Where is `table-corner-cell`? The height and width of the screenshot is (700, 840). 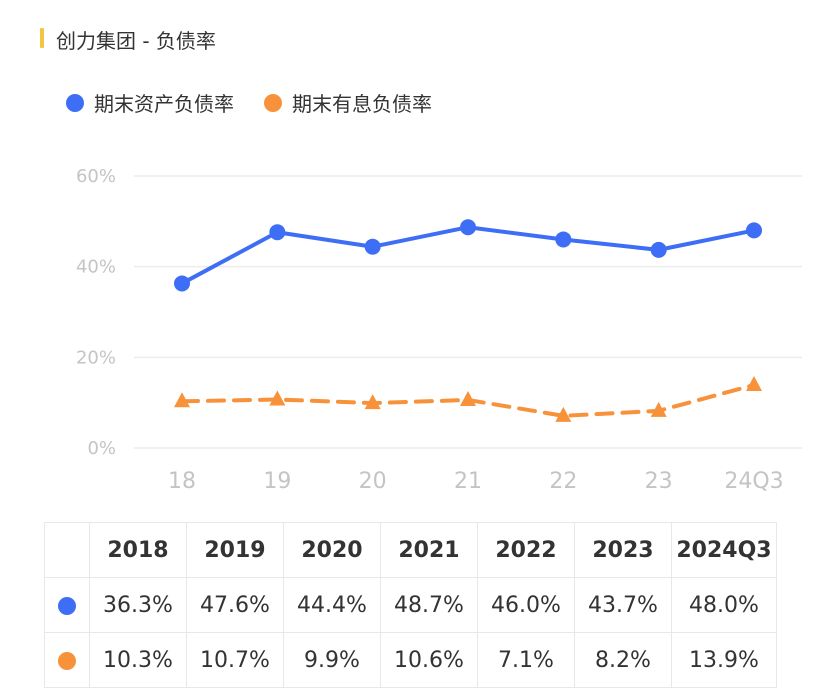 table-corner-cell is located at coordinates (67, 550).